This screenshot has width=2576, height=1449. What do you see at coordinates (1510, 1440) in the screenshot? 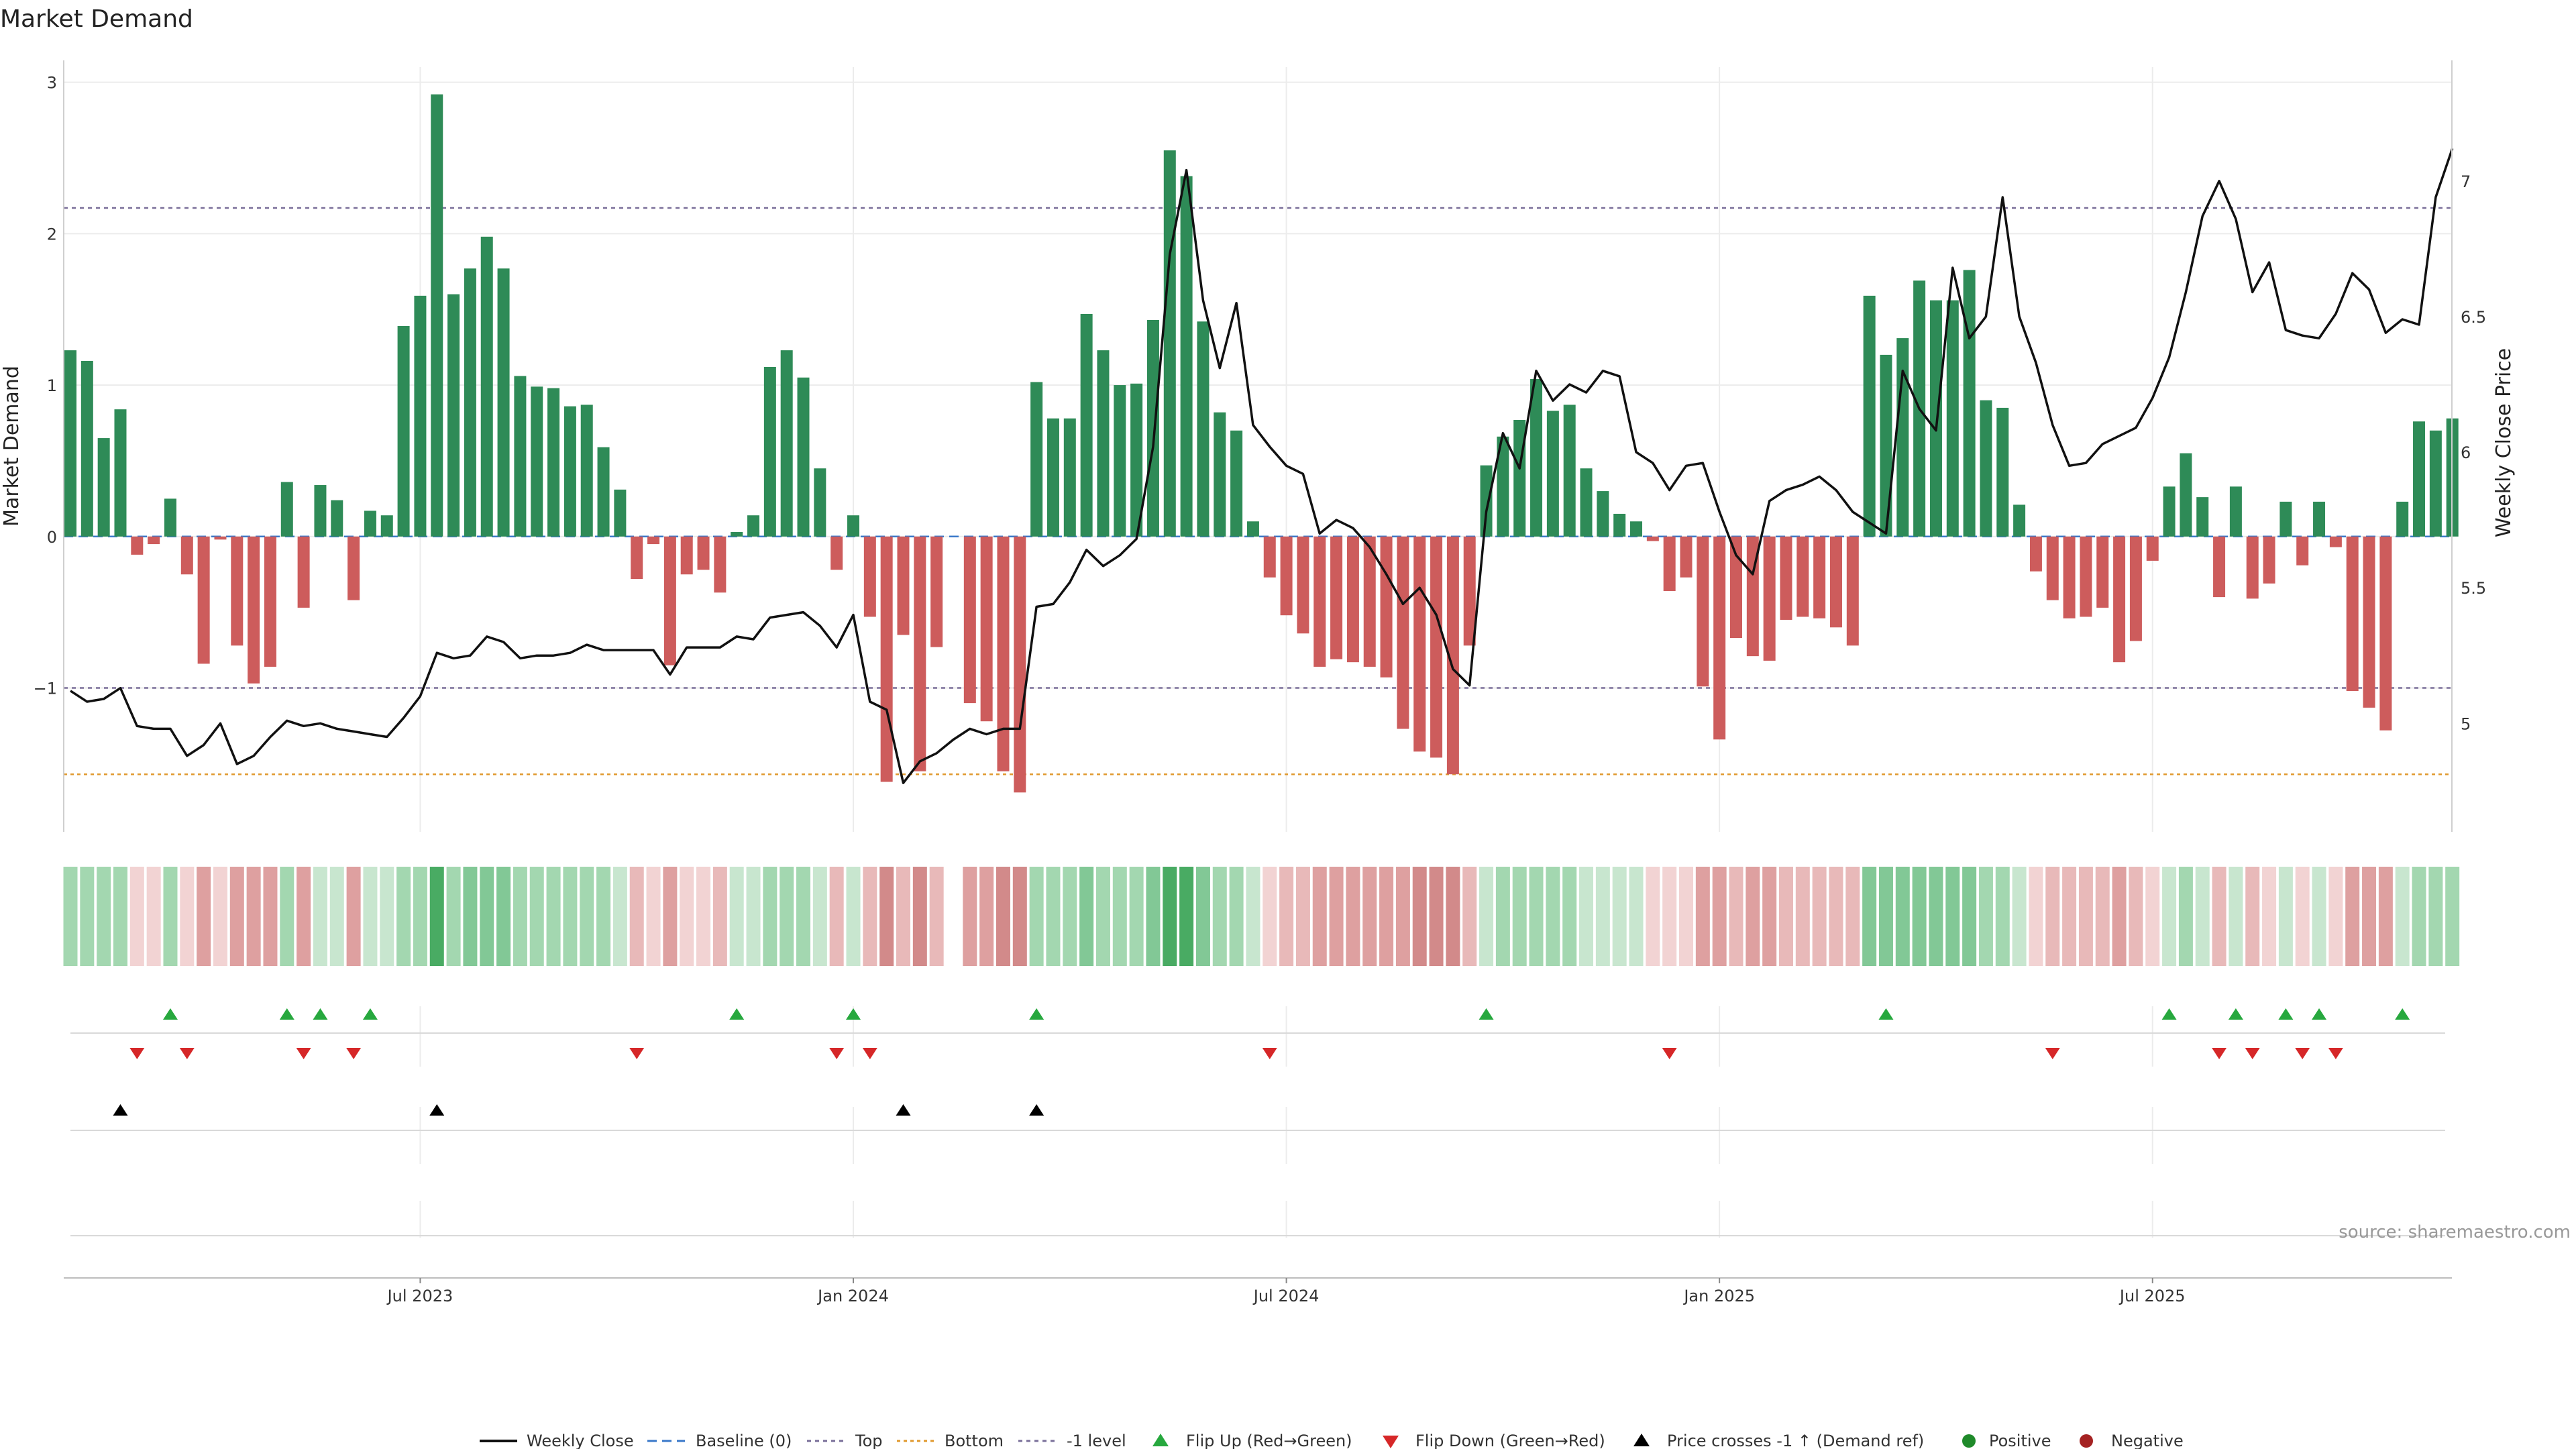
I see `legend-label-flip-down: Flip Down (Green→Red)` at bounding box center [1510, 1440].